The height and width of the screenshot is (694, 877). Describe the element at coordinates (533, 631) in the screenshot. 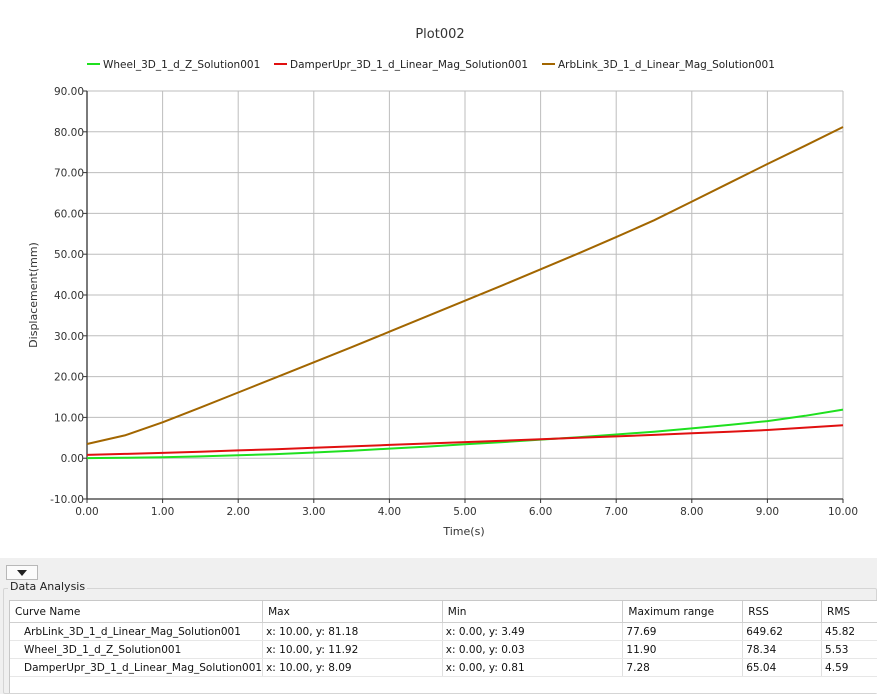

I see `cell-min: x: 0.00, y: 3.49` at that location.